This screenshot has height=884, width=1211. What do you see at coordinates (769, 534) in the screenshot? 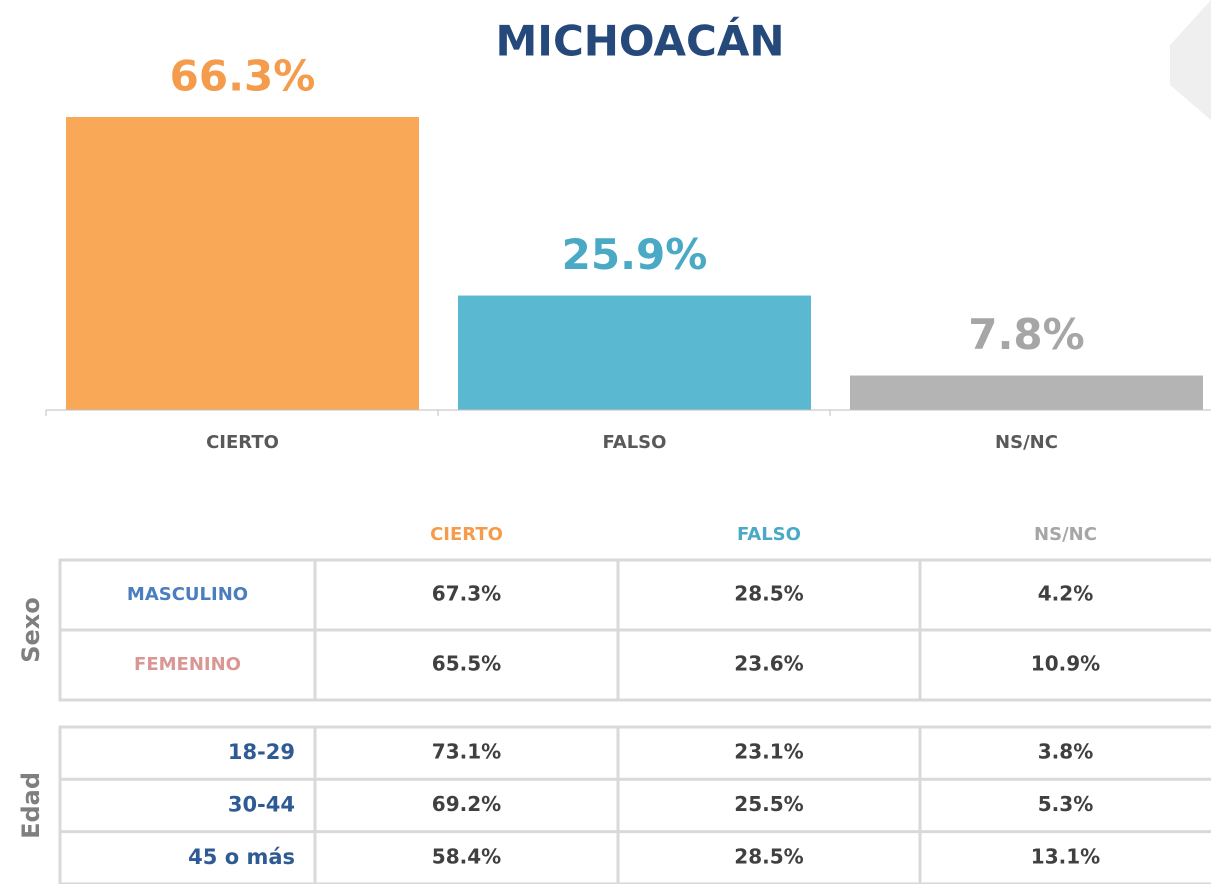
I see `column-header: FALSO` at bounding box center [769, 534].